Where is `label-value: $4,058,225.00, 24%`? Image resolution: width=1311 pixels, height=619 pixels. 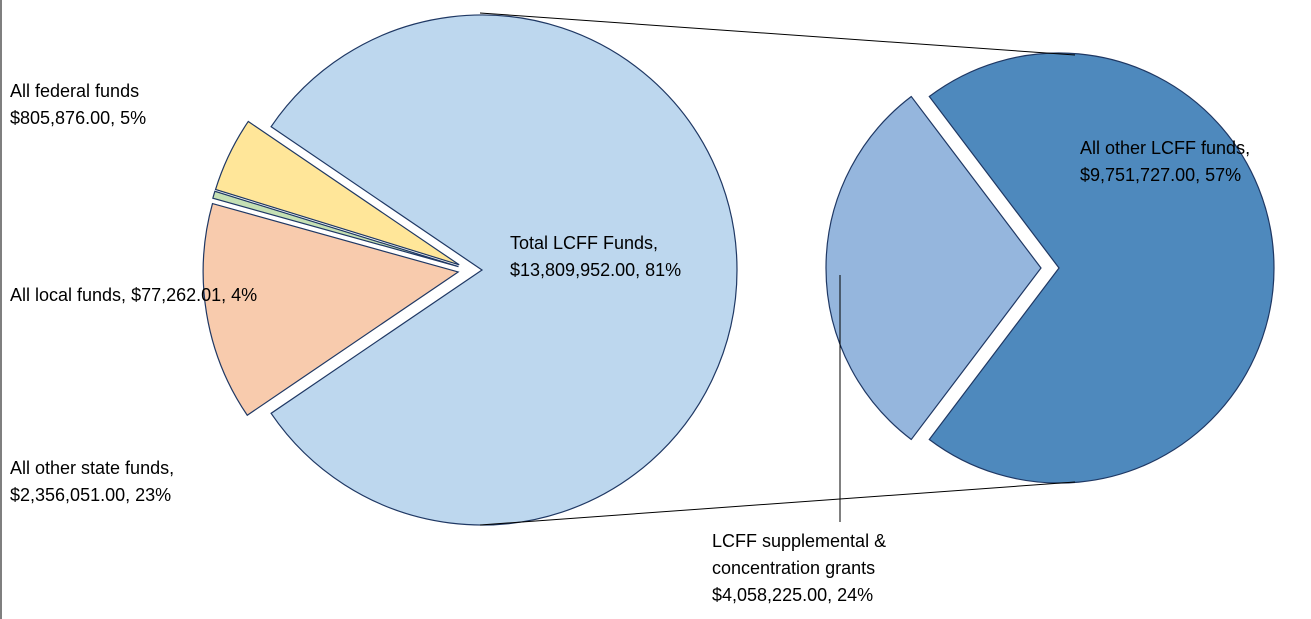
label-value: $4,058,225.00, 24% is located at coordinates (793, 595).